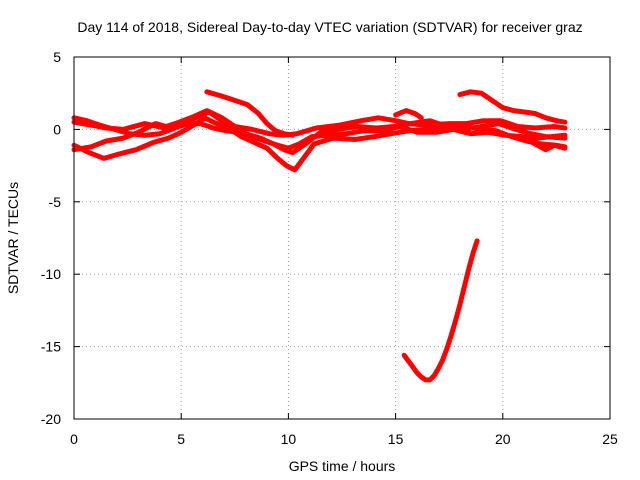  Describe the element at coordinates (55, 202) in the screenshot. I see `y-tick-label: -5` at that location.